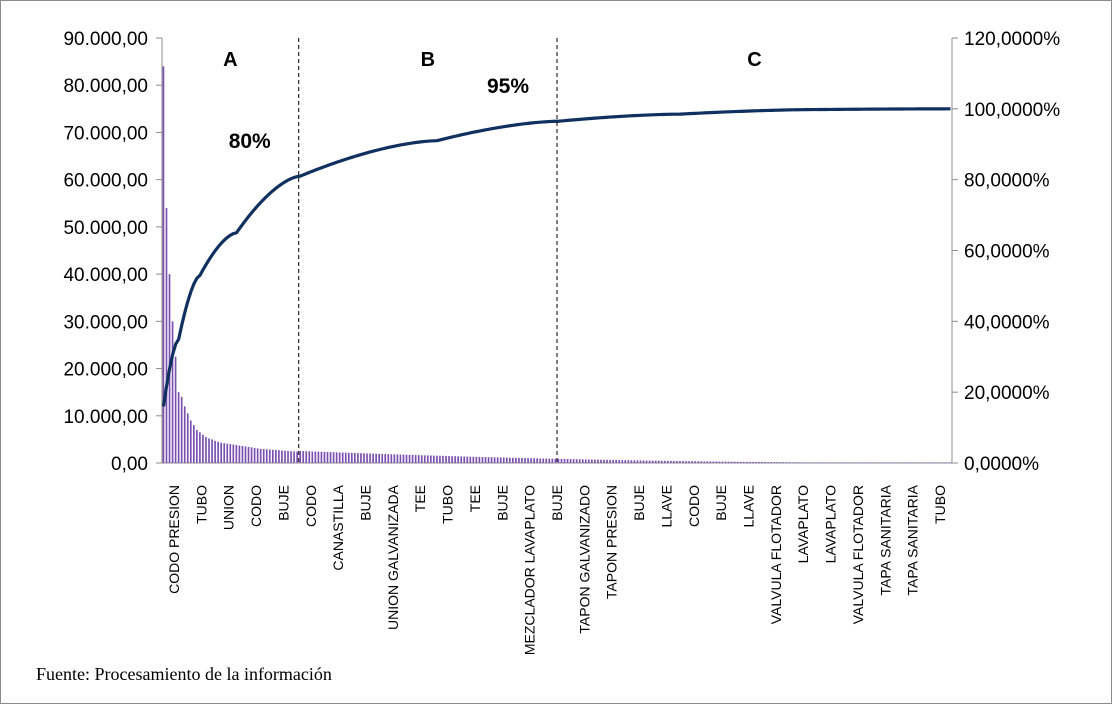 The height and width of the screenshot is (706, 1114). What do you see at coordinates (105, 275) in the screenshot?
I see `y-tick-label: 40.000,00` at bounding box center [105, 275].